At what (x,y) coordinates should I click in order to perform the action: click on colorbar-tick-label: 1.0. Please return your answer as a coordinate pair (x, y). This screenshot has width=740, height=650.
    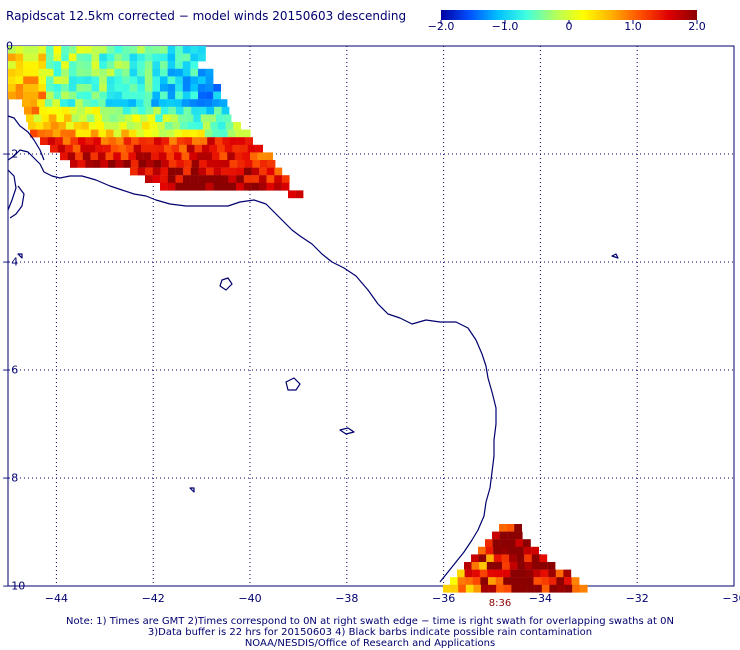
    Looking at the image, I should click on (633, 26).